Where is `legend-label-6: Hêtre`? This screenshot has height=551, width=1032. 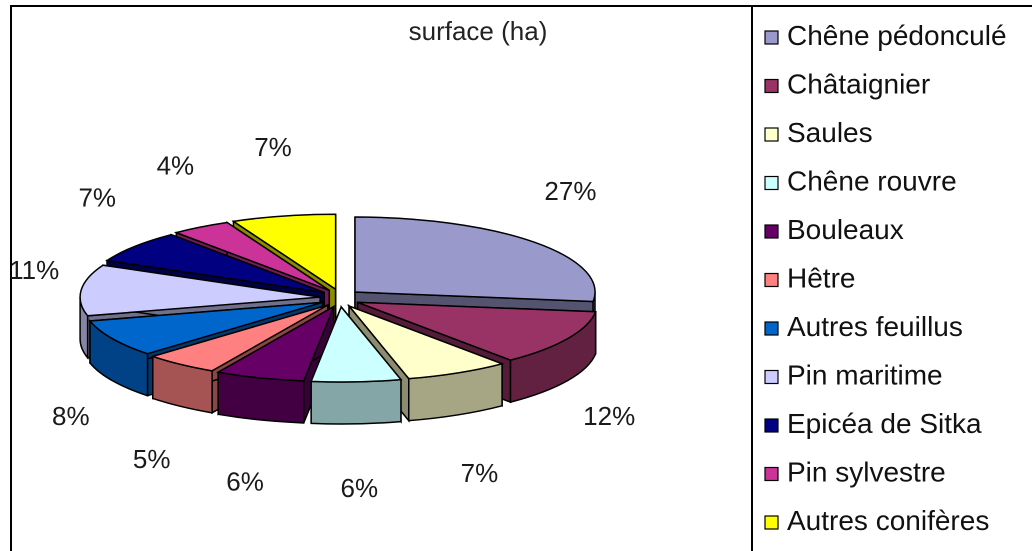
legend-label-6: Hêtre is located at coordinates (821, 278).